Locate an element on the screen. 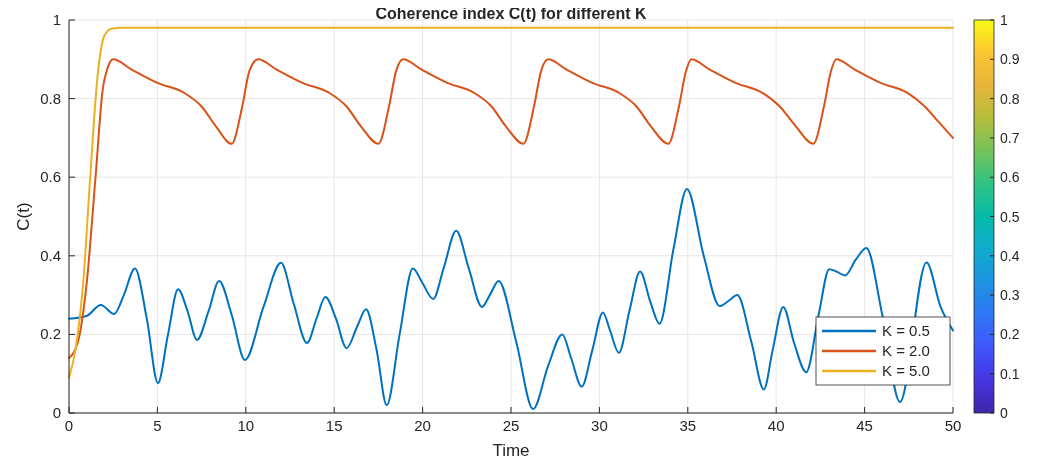 Image resolution: width=1050 pixels, height=474 pixels. color-bar-label: 0.4 is located at coordinates (1010, 255).